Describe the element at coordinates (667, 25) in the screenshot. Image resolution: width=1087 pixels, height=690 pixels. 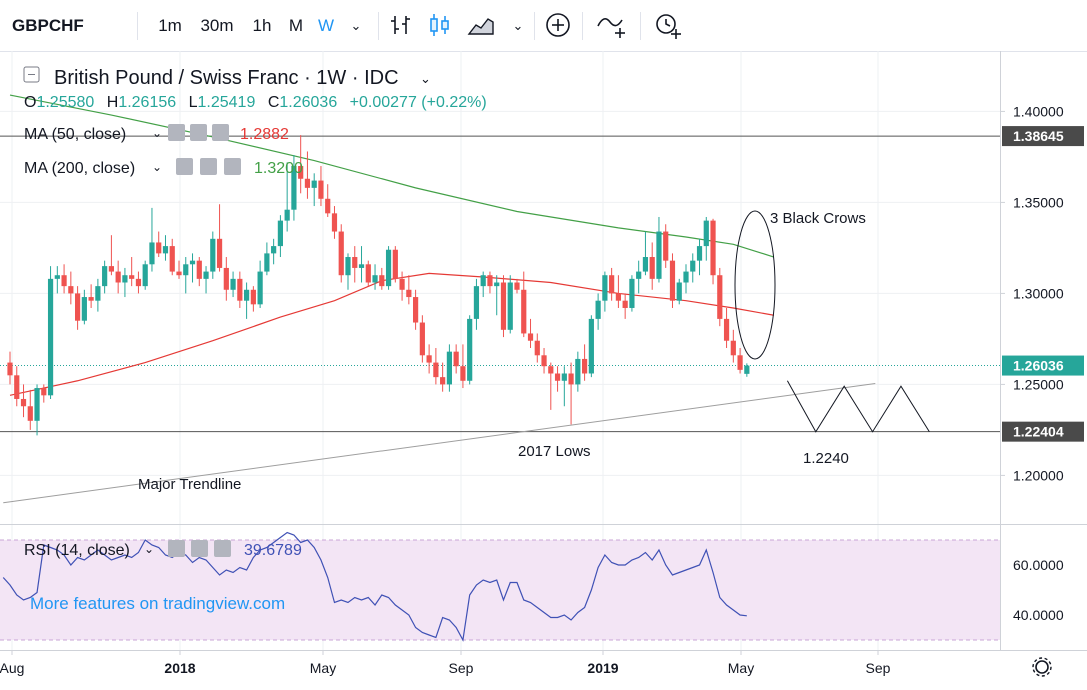
I see `alert-clock-icon` at that location.